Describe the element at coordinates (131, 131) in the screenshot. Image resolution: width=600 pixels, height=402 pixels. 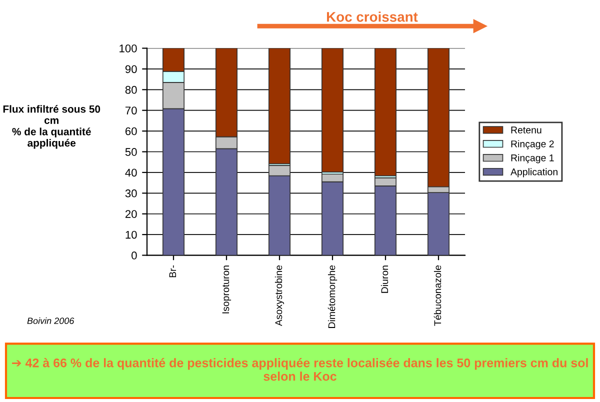
I see `y-tick-label: 60` at that location.